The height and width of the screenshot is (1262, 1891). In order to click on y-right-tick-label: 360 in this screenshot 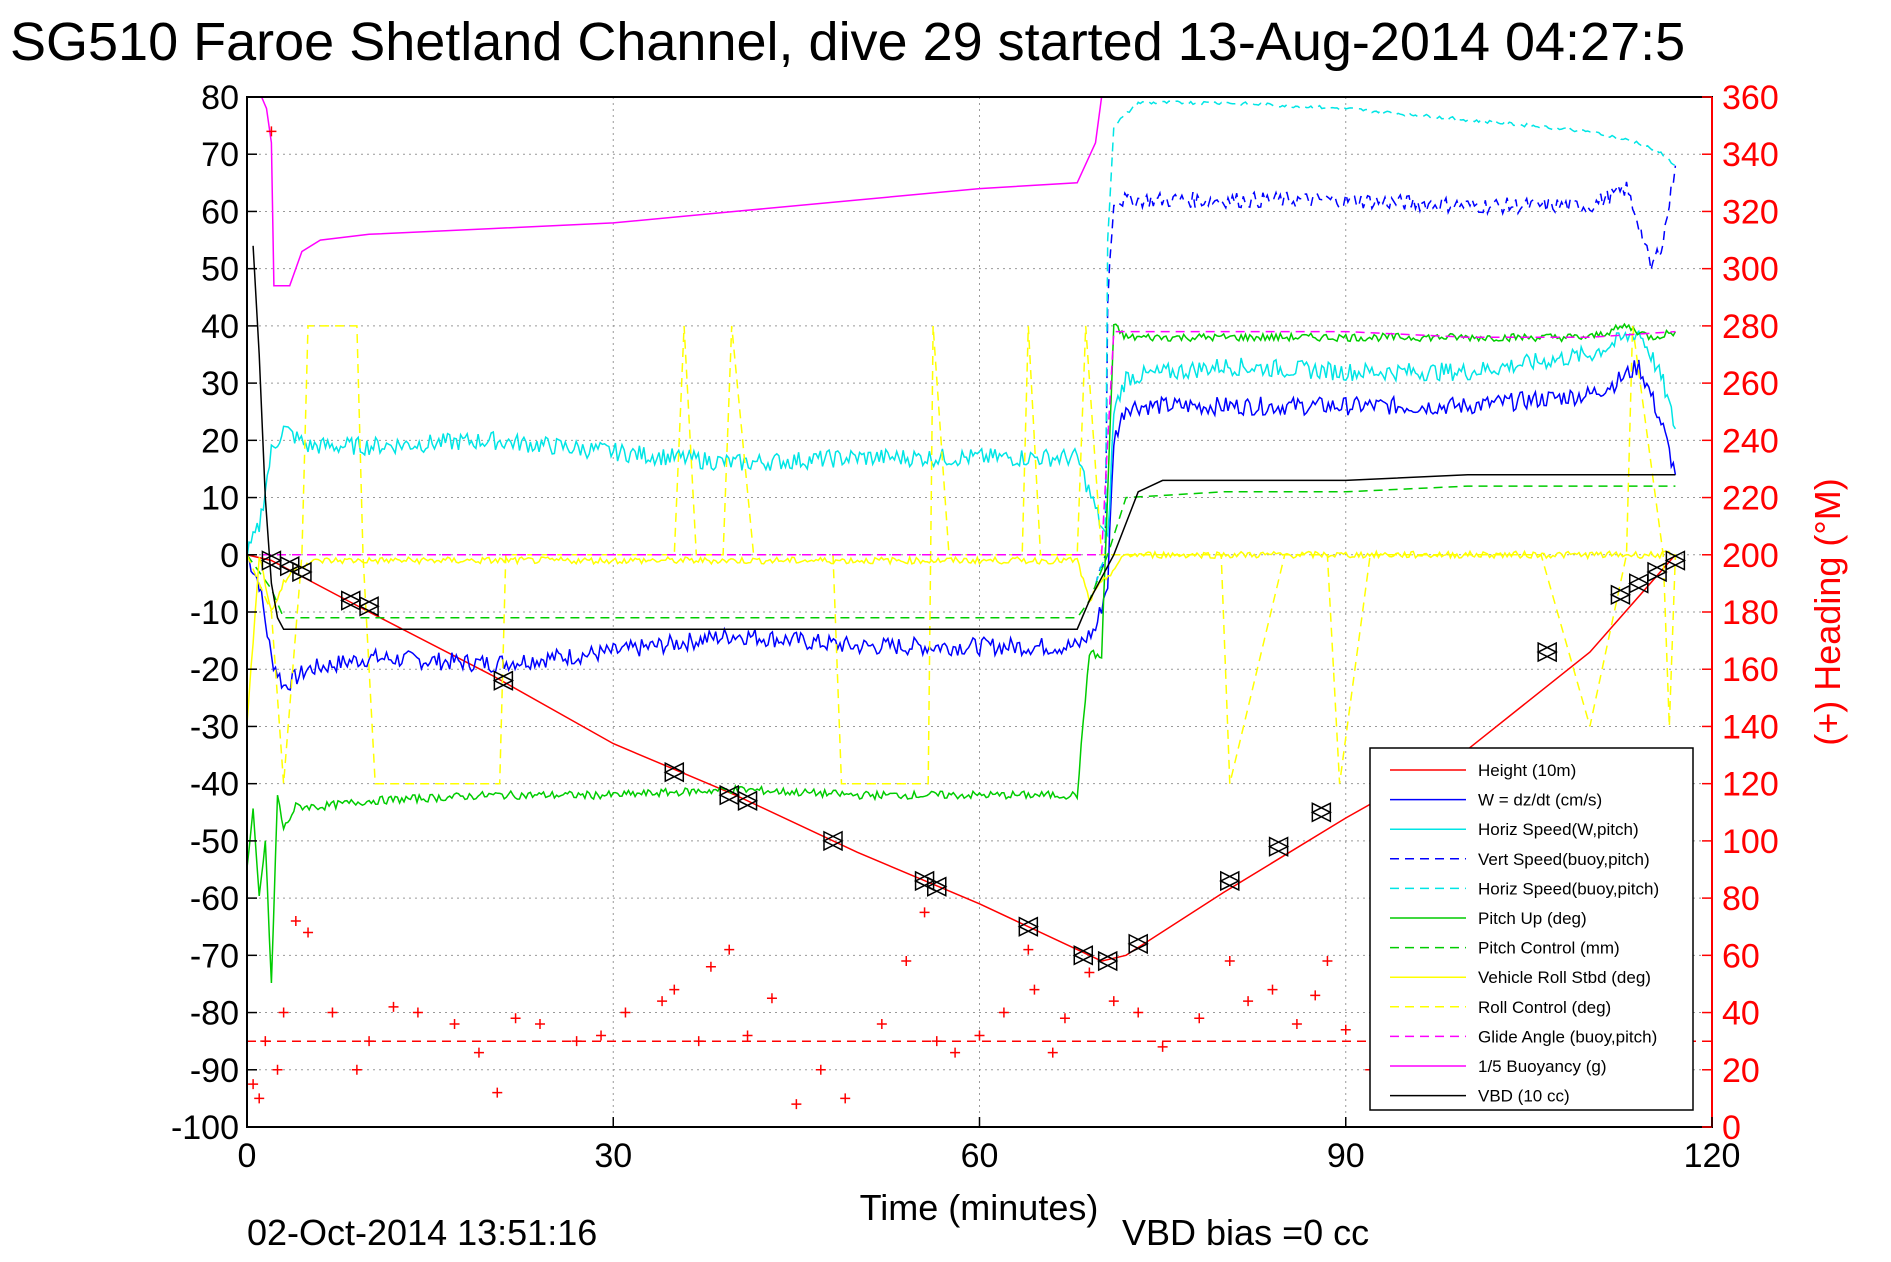, I will do `click(1750, 98)`.